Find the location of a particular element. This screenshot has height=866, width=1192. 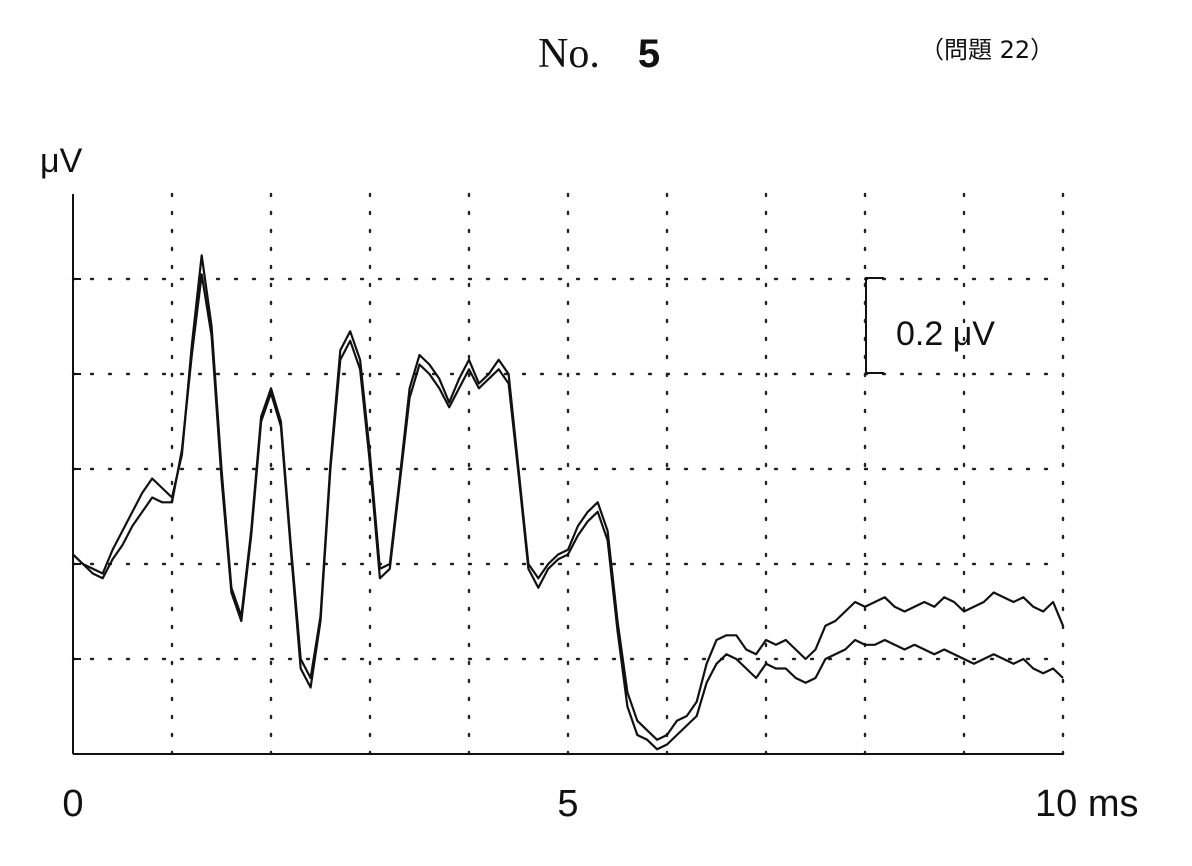

scale-bar-label: 0.2 μV is located at coordinates (945, 334).